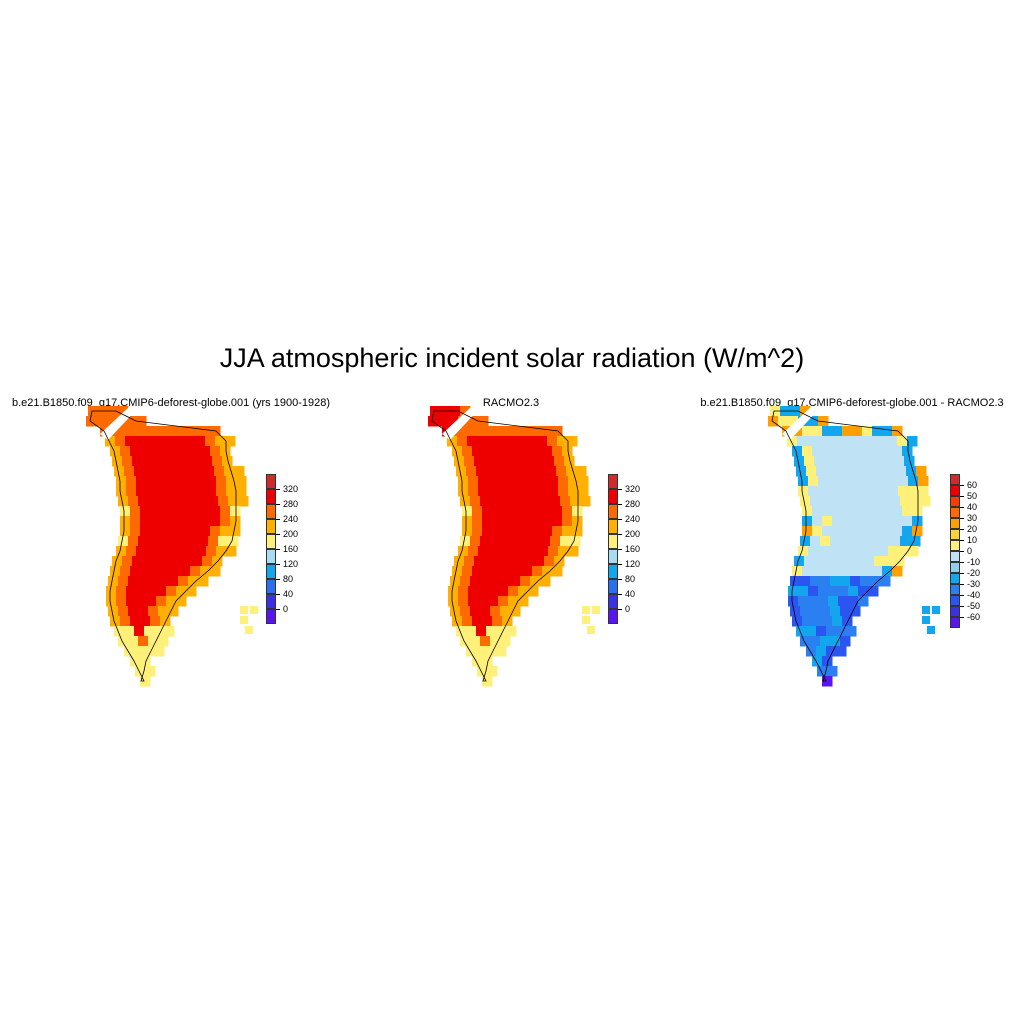 The width and height of the screenshot is (1024, 1024). I want to click on colorbar-label: 0, so click(970, 551).